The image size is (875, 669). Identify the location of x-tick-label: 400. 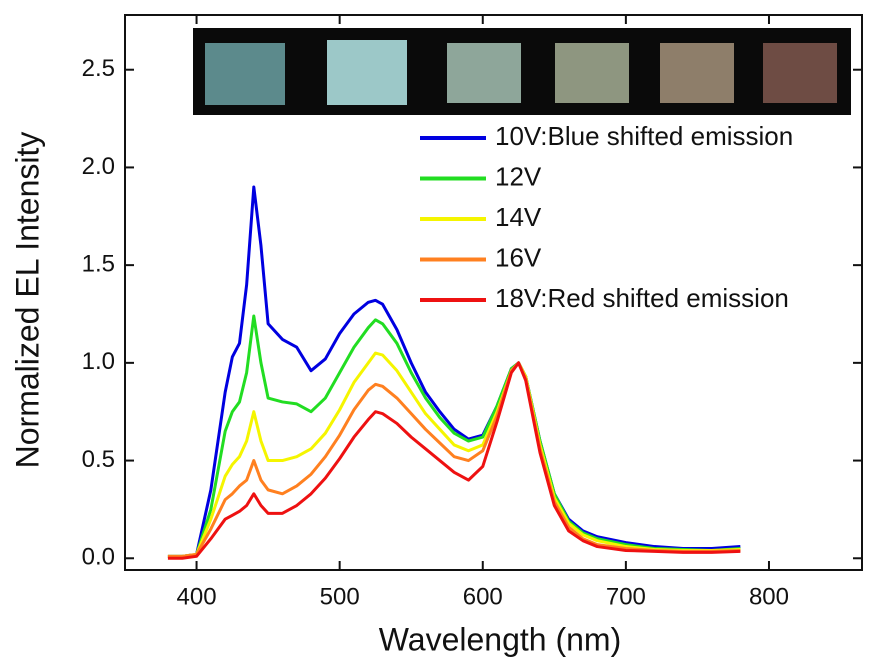
(197, 596).